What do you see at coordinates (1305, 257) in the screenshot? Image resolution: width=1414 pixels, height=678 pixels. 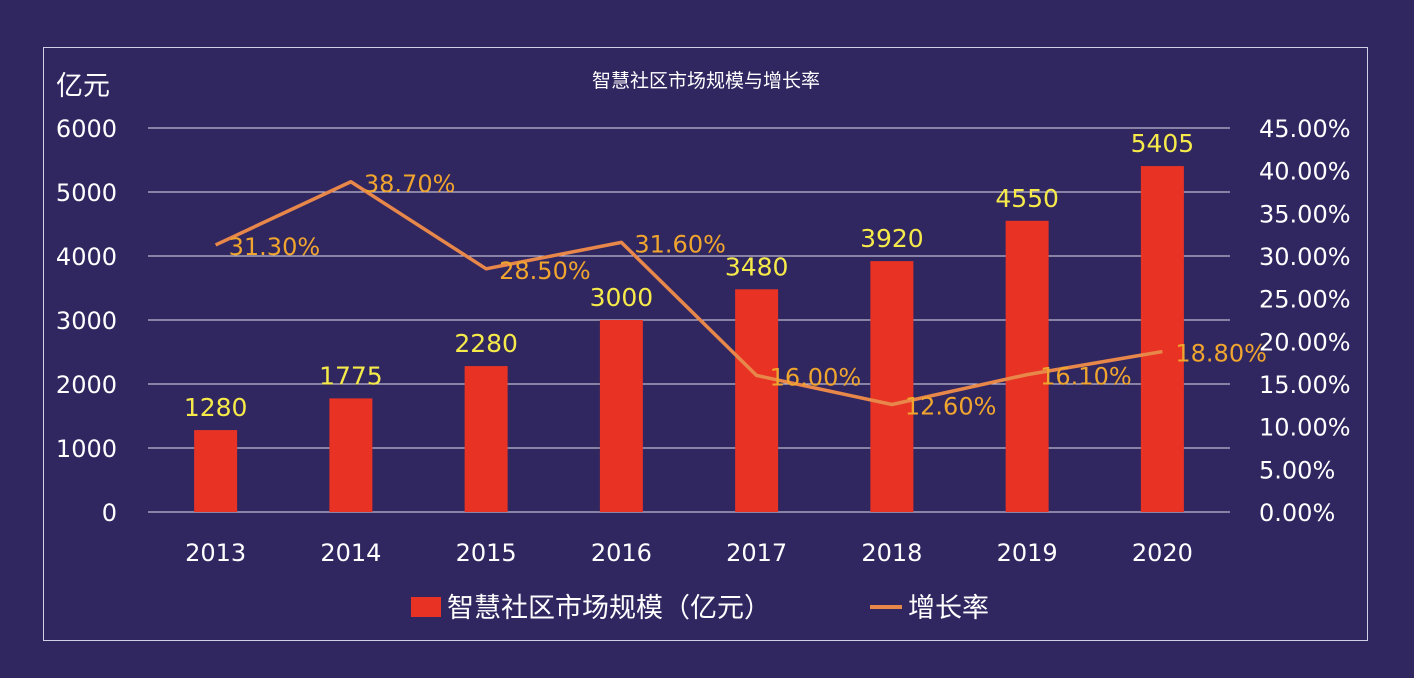 I see `right-tick-label: 30.00%` at bounding box center [1305, 257].